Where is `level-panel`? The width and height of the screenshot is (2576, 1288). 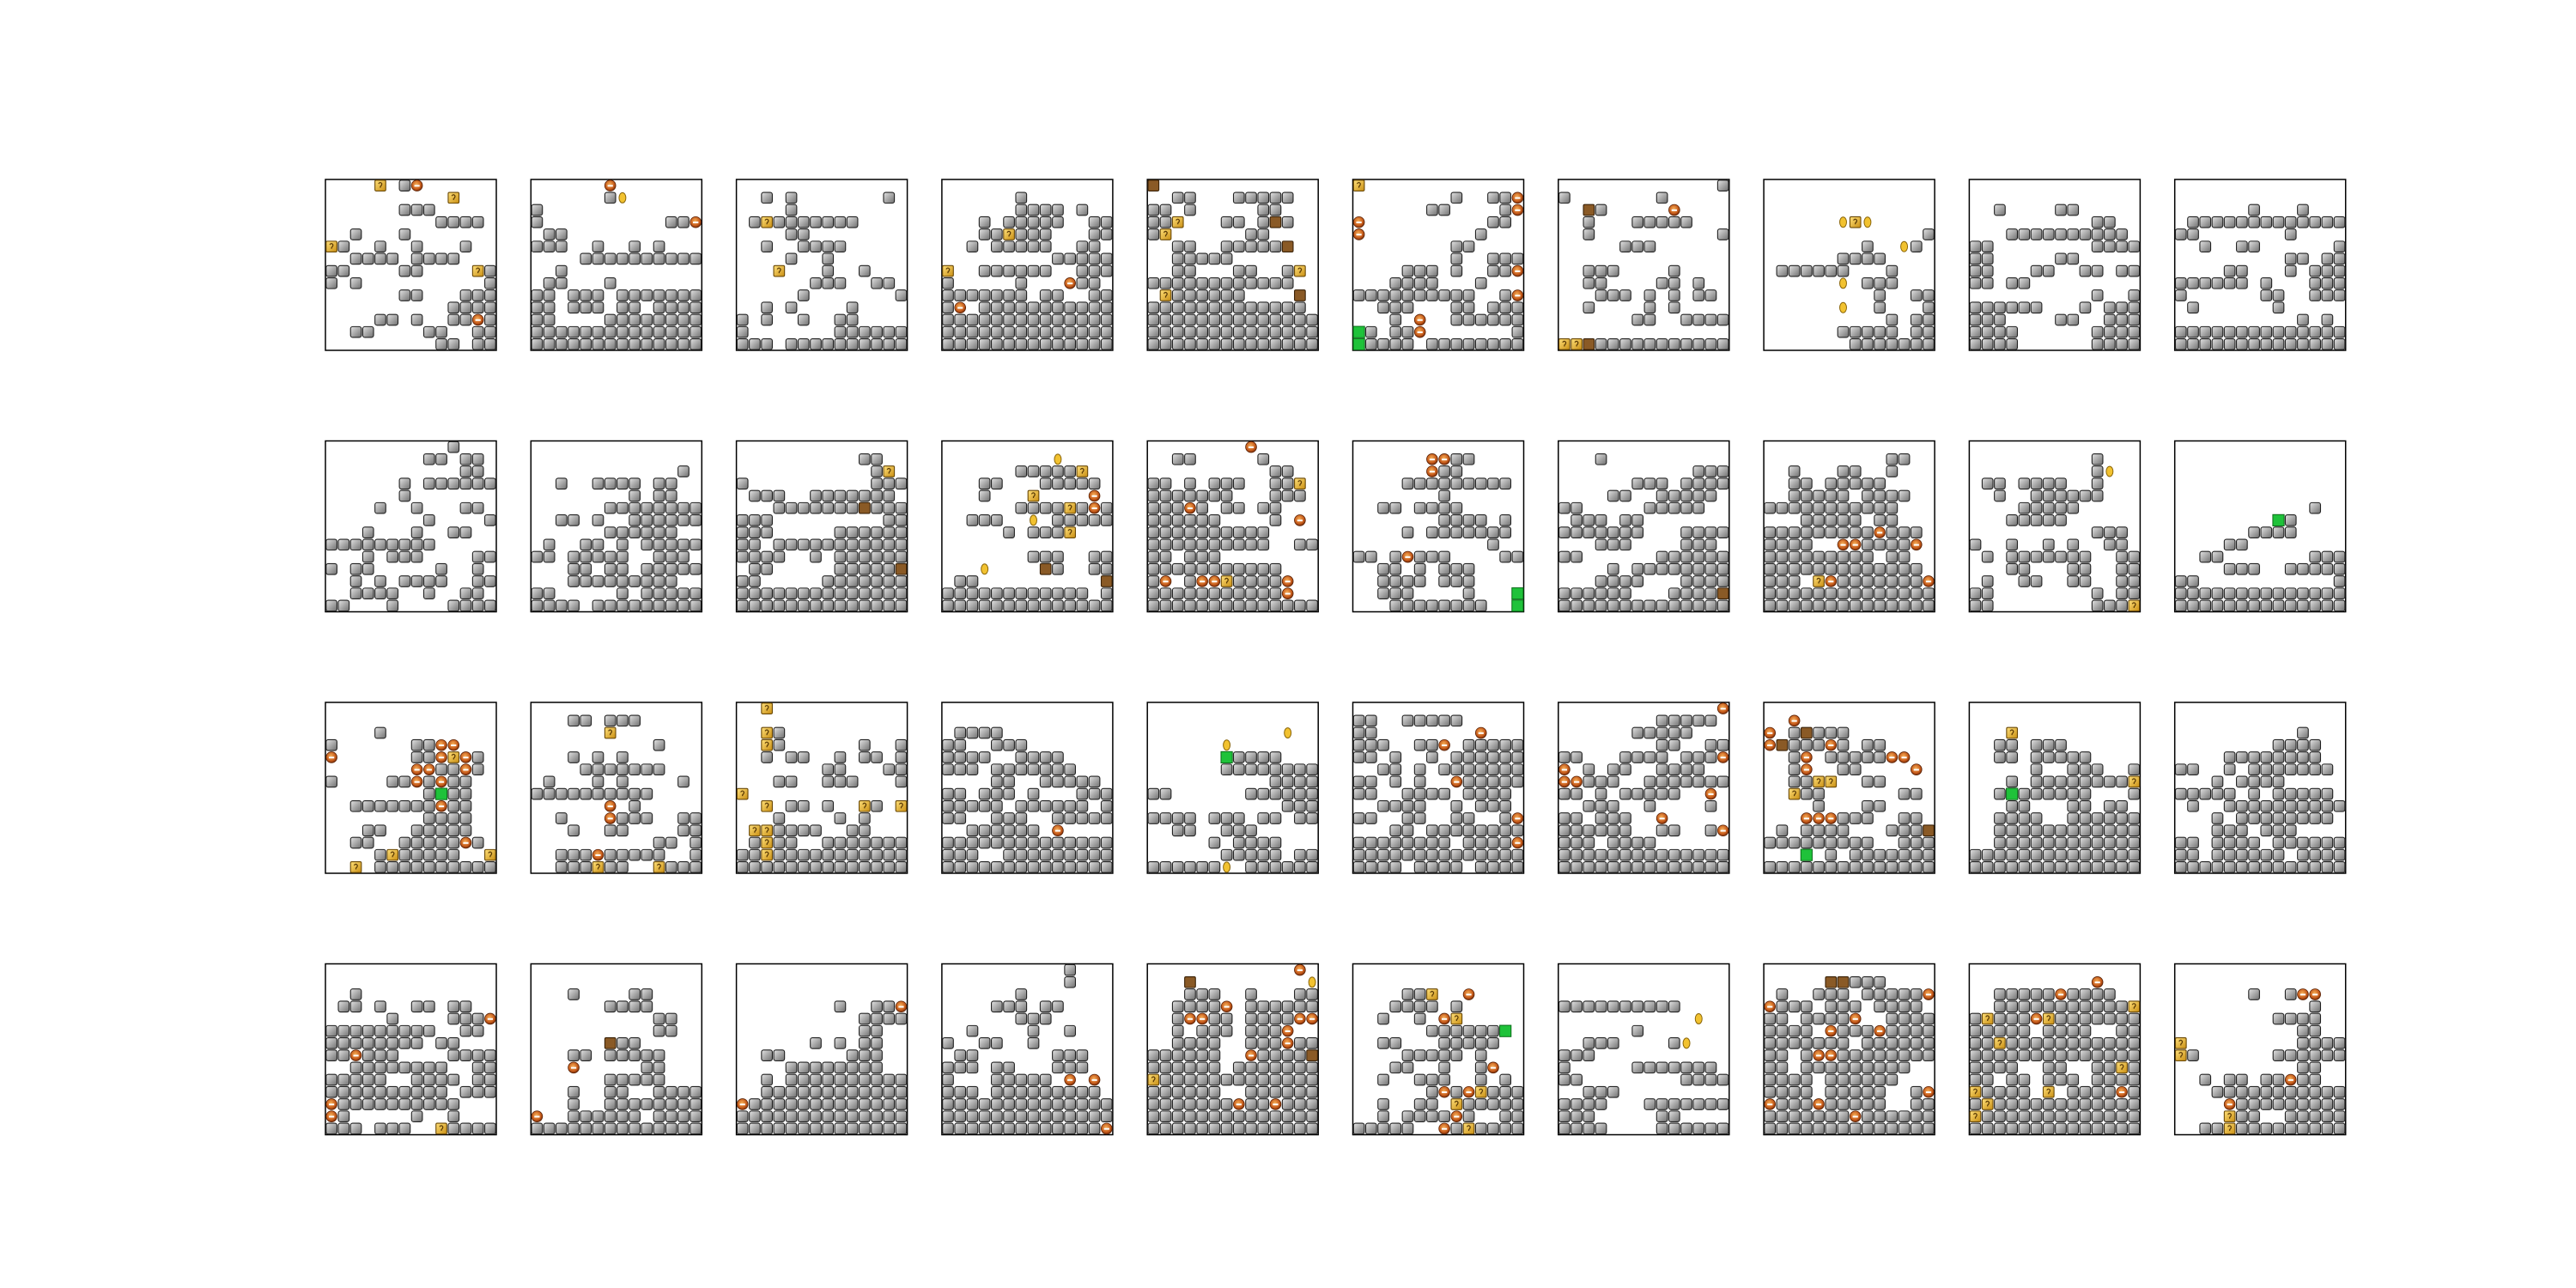 level-panel is located at coordinates (1027, 526).